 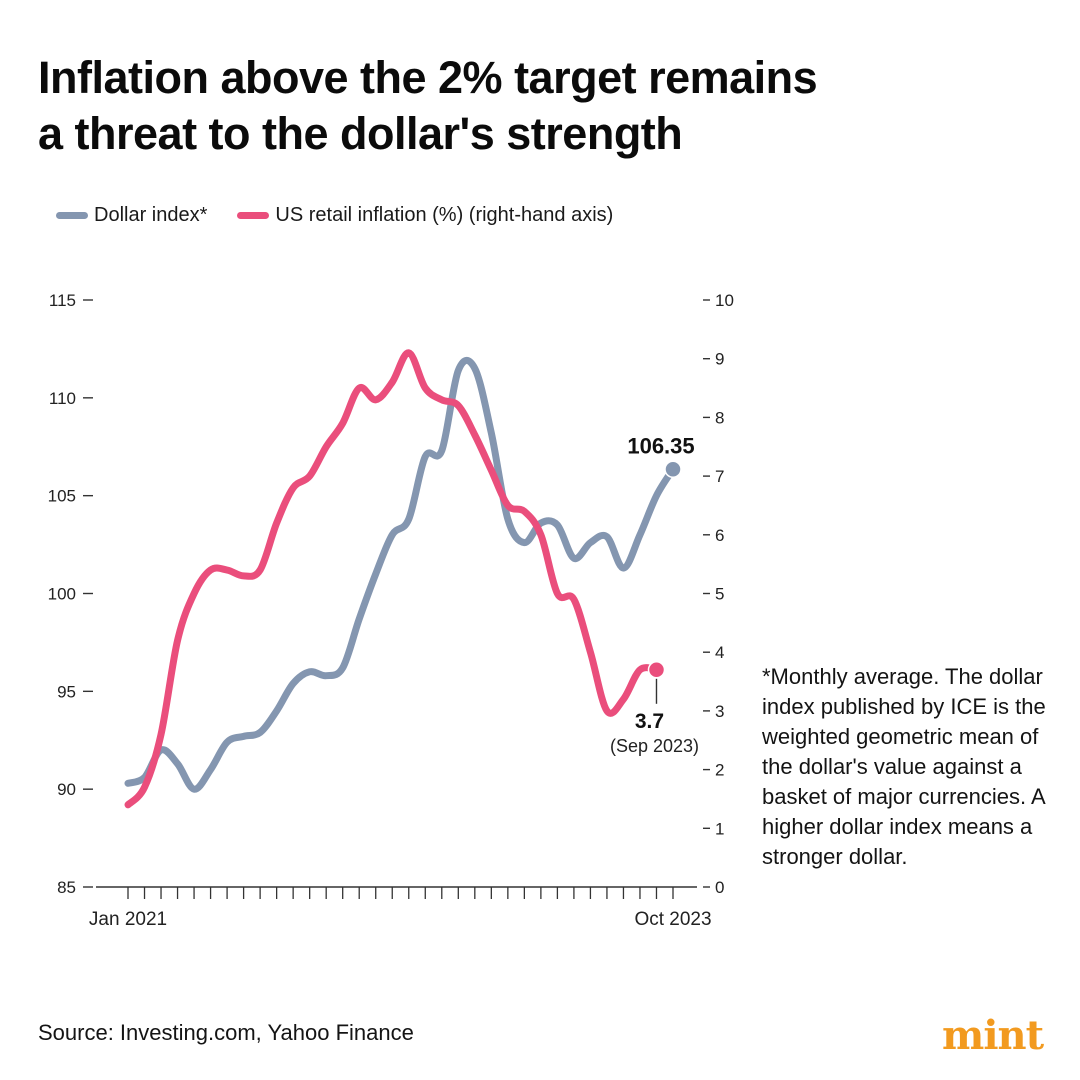 What do you see at coordinates (360, 133) in the screenshot?
I see `title-line-2: a threat to the dollar's strength` at bounding box center [360, 133].